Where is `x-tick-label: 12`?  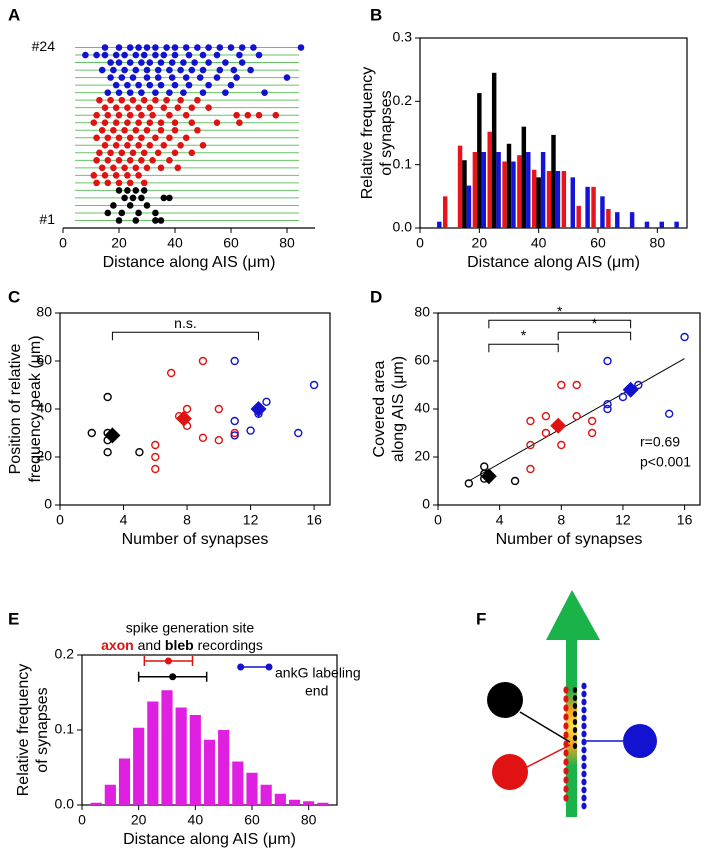
x-tick-label: 12 is located at coordinates (623, 520).